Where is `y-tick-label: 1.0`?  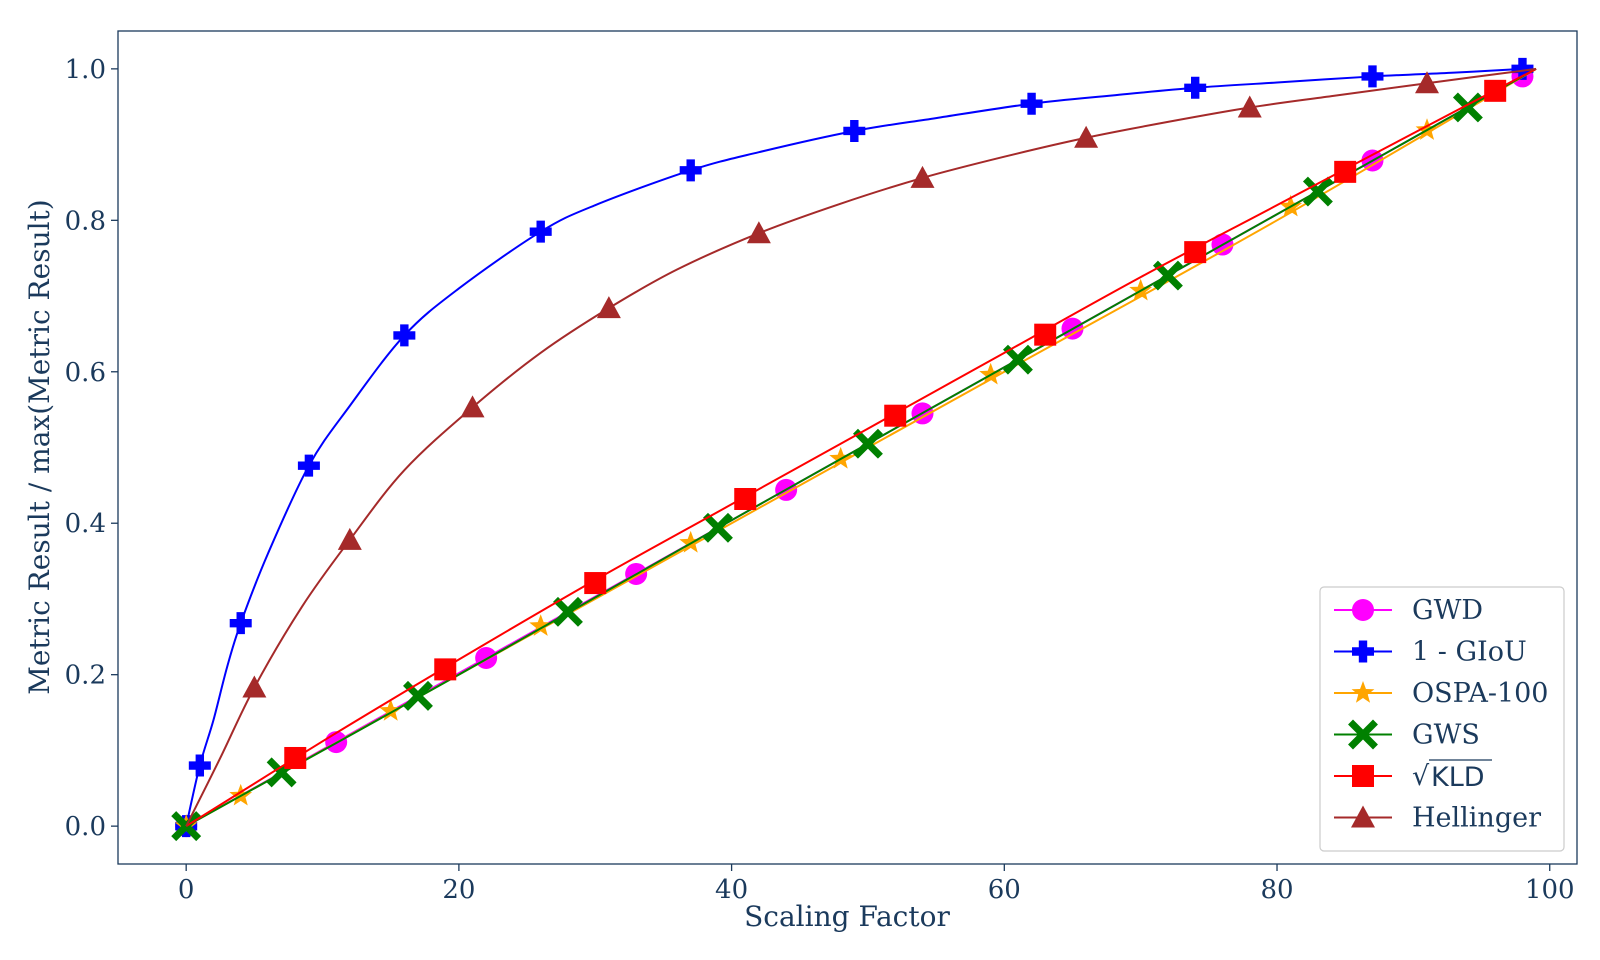
y-tick-label: 1.0 is located at coordinates (85, 70).